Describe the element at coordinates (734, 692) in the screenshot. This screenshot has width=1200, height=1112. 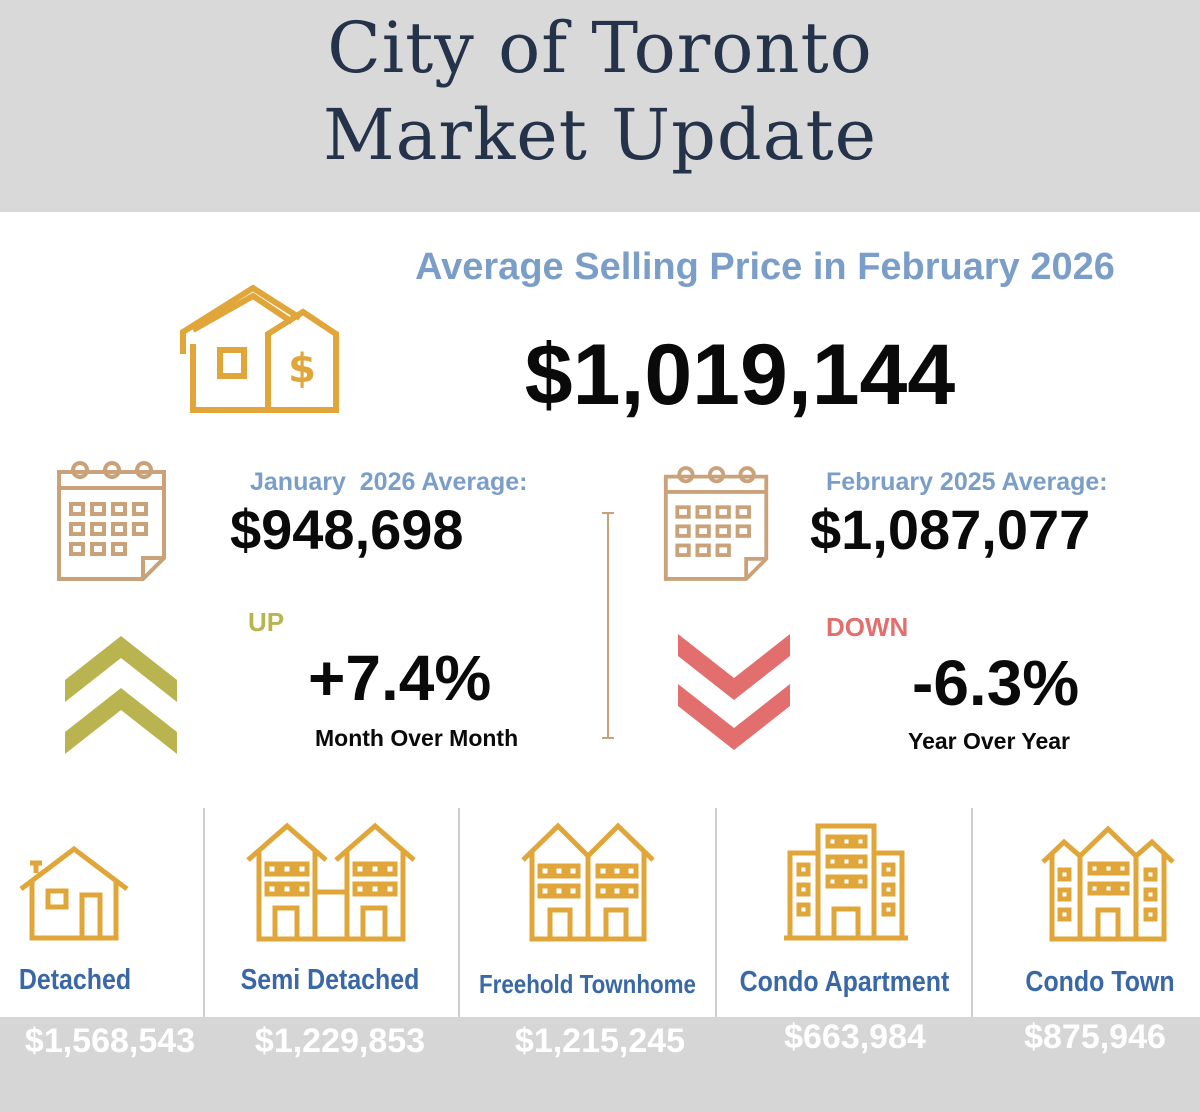
I see `double-chevron-down-icon` at that location.